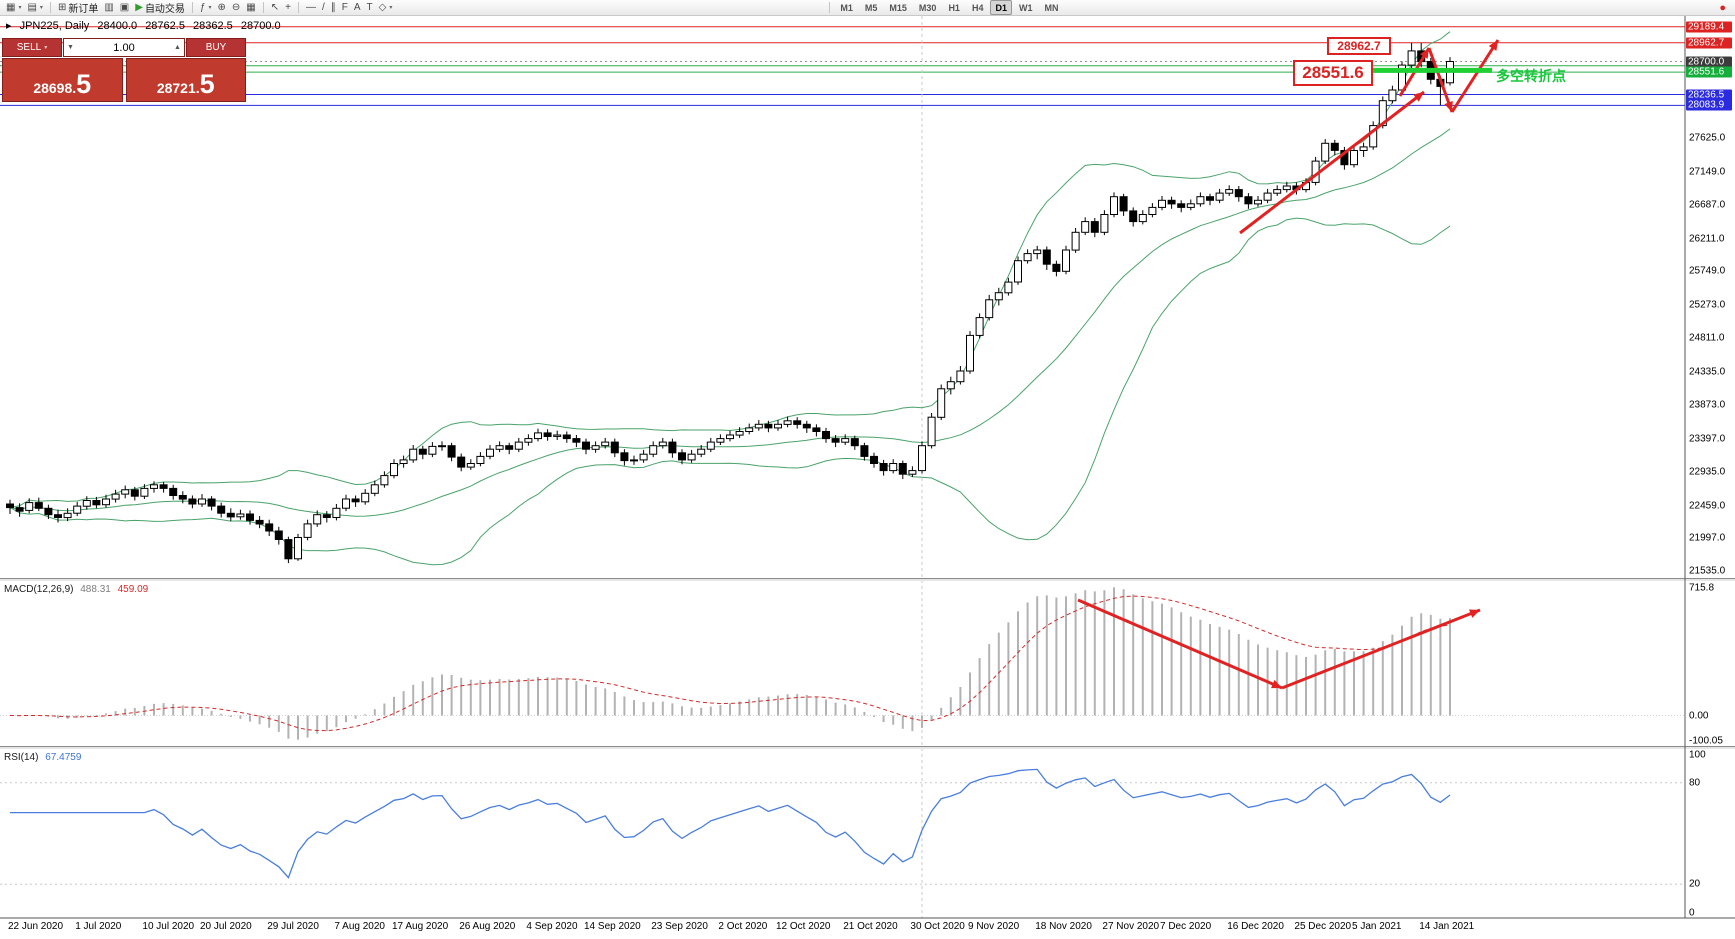 Image resolution: width=1735 pixels, height=939 pixels. Describe the element at coordinates (34, 8) in the screenshot. I see `profiles-icon: ▤ ▾` at that location.